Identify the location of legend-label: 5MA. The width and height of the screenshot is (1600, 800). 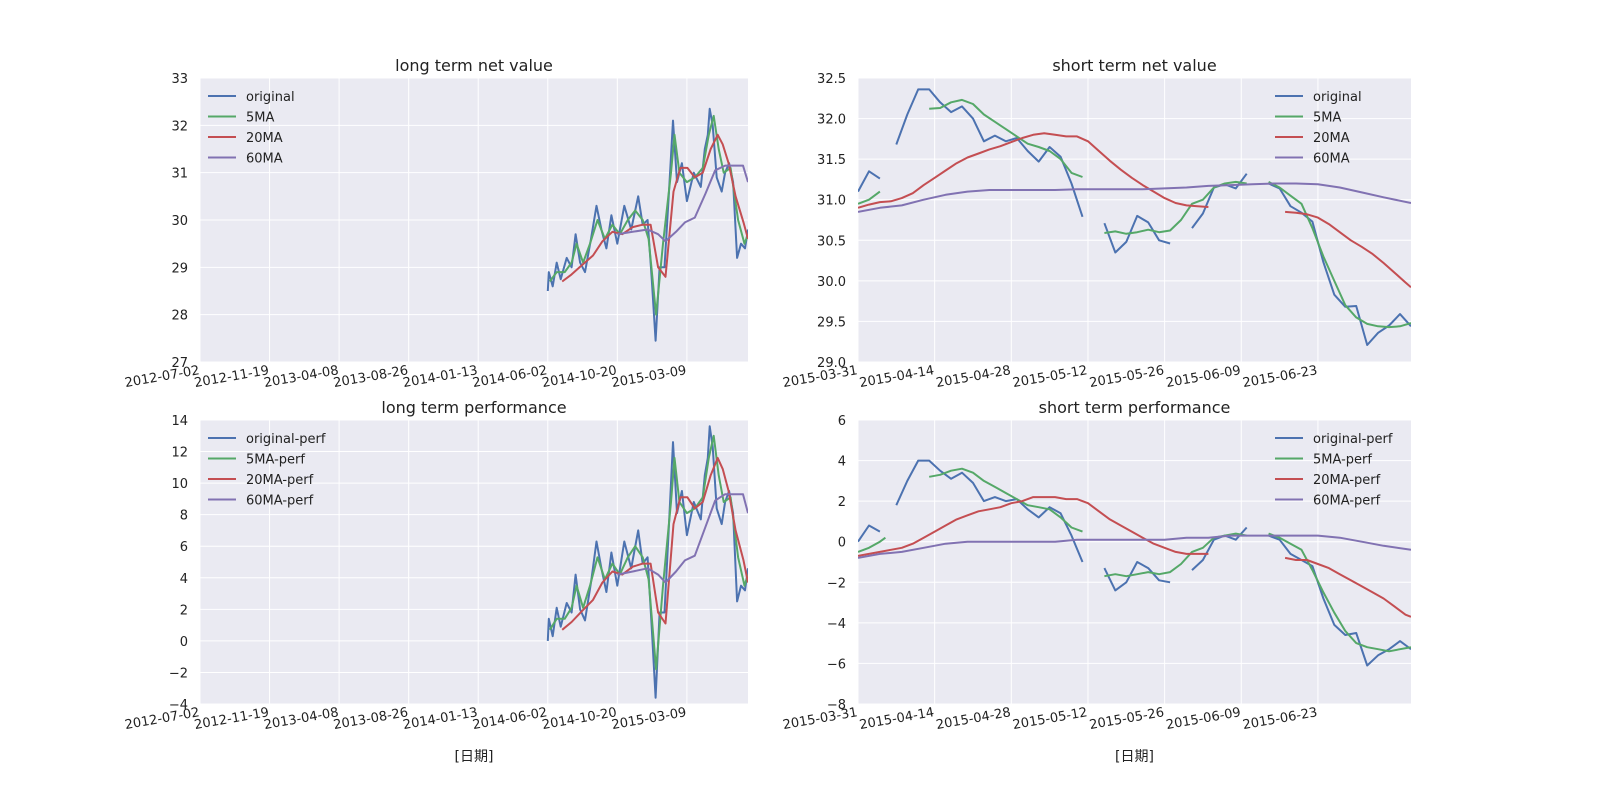
(260, 118).